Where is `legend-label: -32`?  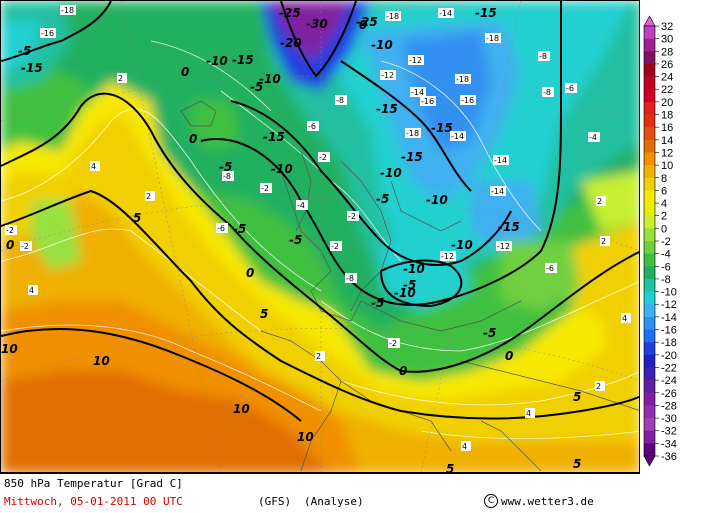 legend-label: -32 is located at coordinates (669, 432).